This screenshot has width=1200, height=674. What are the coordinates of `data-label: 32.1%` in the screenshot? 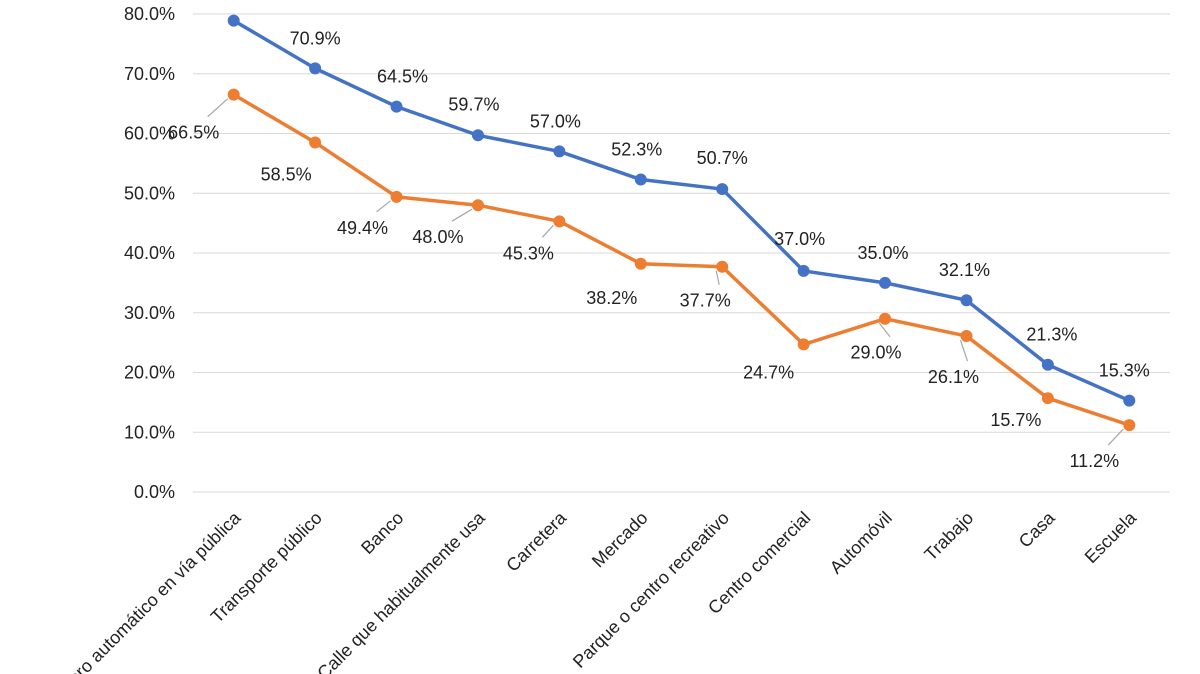 It's located at (964, 270).